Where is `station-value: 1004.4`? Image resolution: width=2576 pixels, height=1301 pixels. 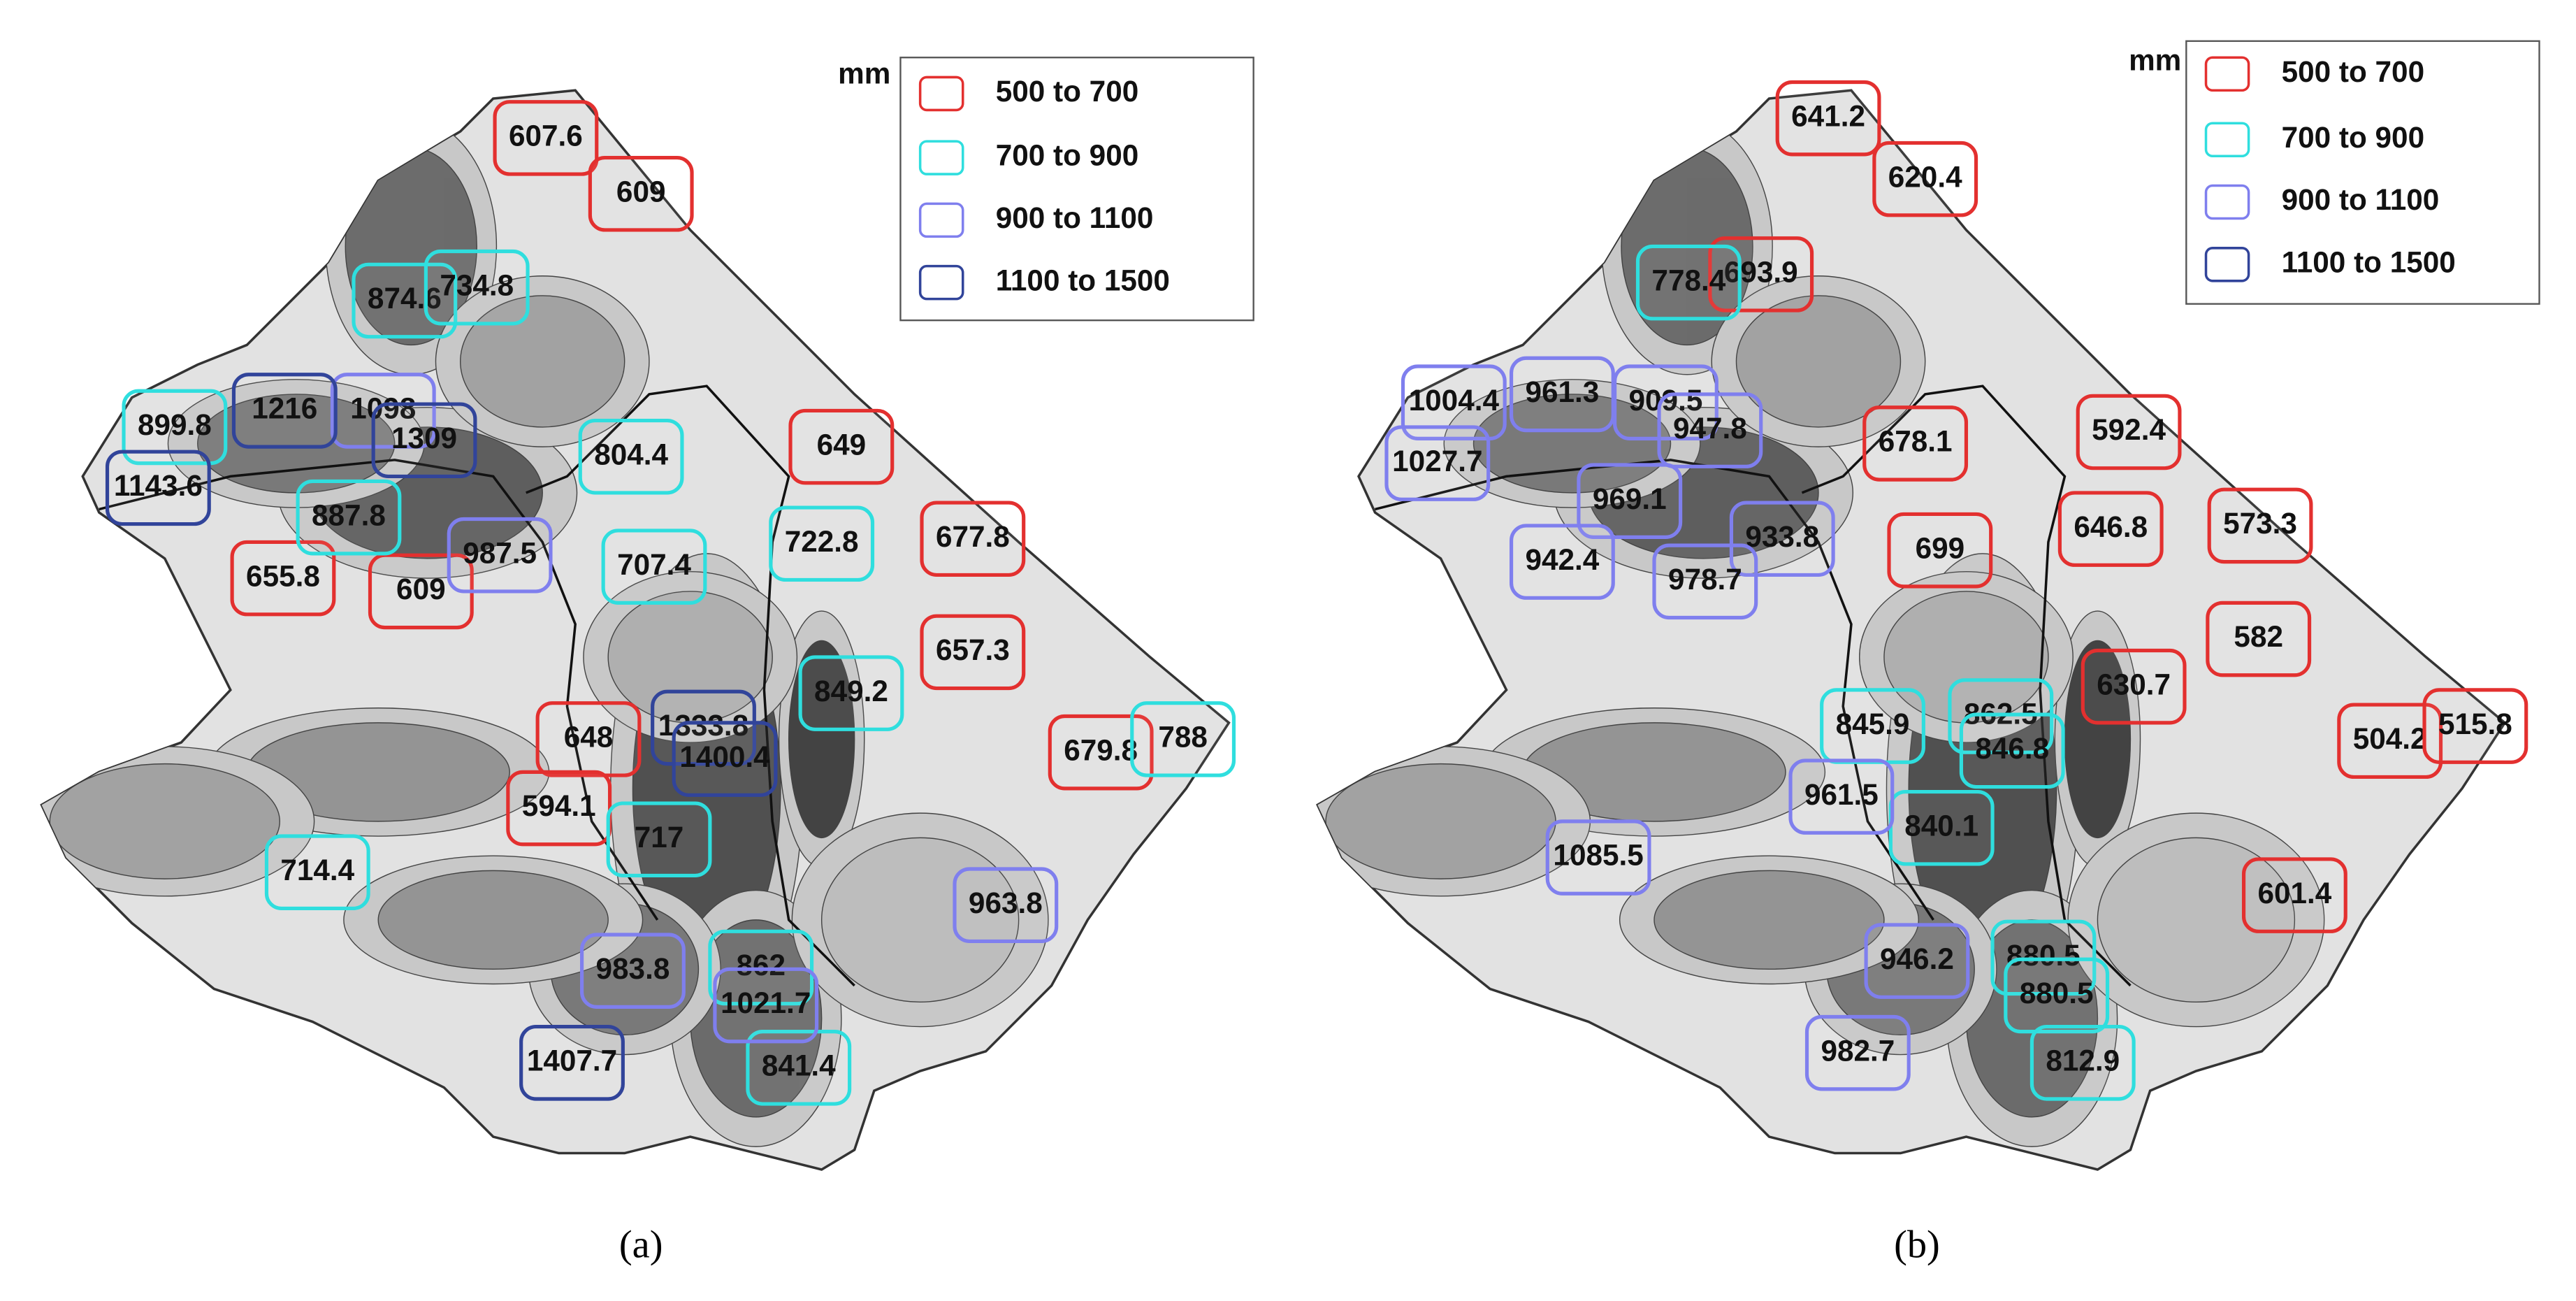 station-value: 1004.4 is located at coordinates (1455, 400).